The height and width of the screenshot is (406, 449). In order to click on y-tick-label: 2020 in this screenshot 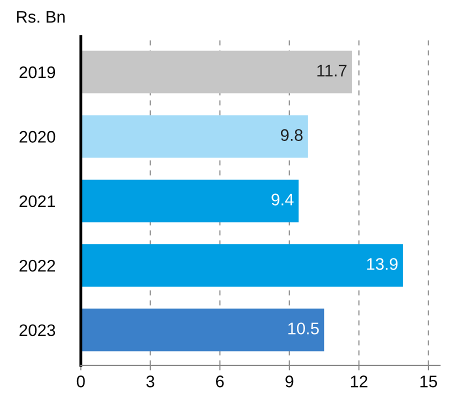, I will do `click(38, 136)`.